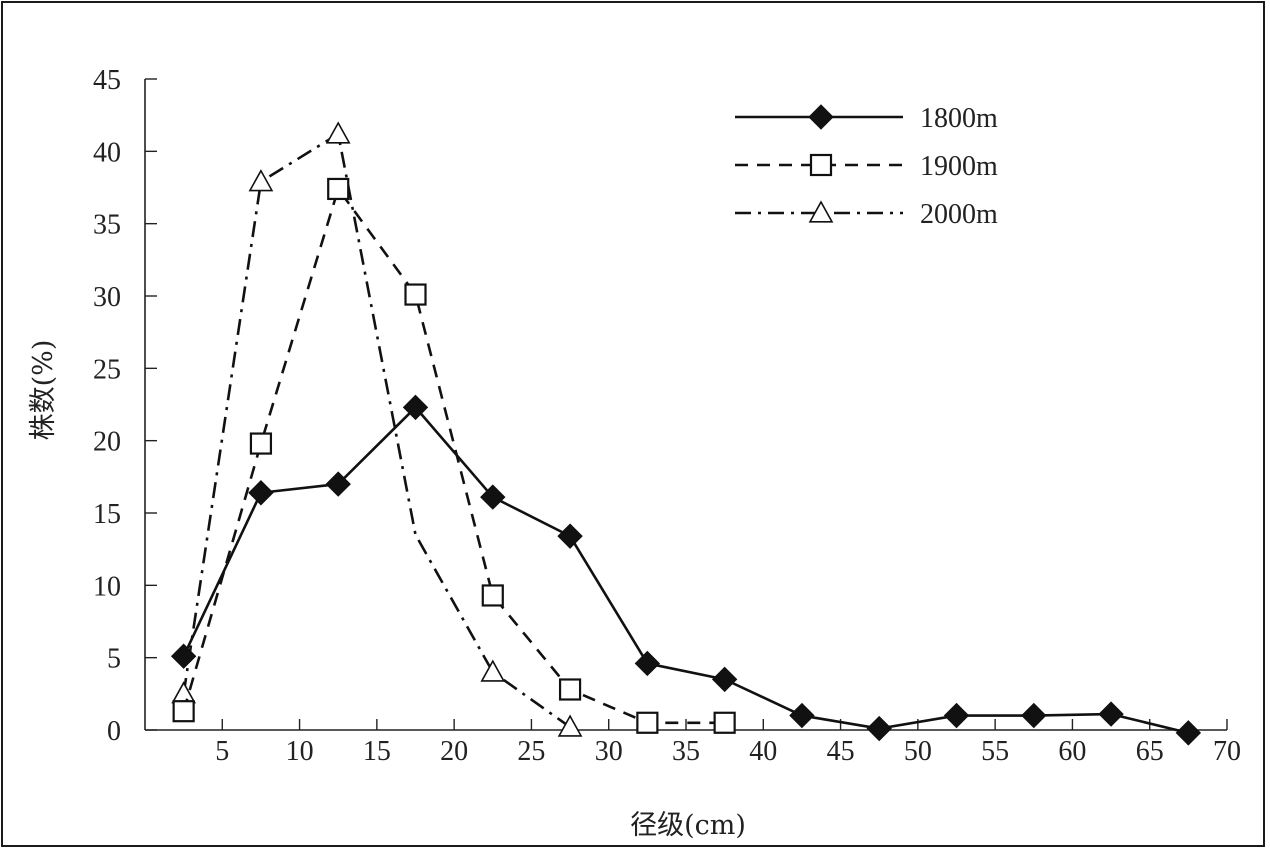 This screenshot has height=852, width=1270. I want to click on y-tick-label: 35, so click(107, 225).